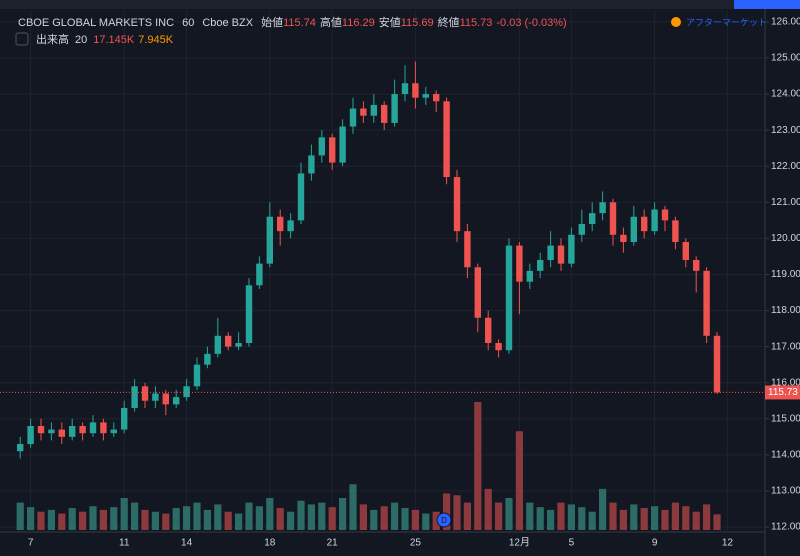 This screenshot has height=556, width=800. I want to click on y-tick-label: 123.00, so click(785, 130).